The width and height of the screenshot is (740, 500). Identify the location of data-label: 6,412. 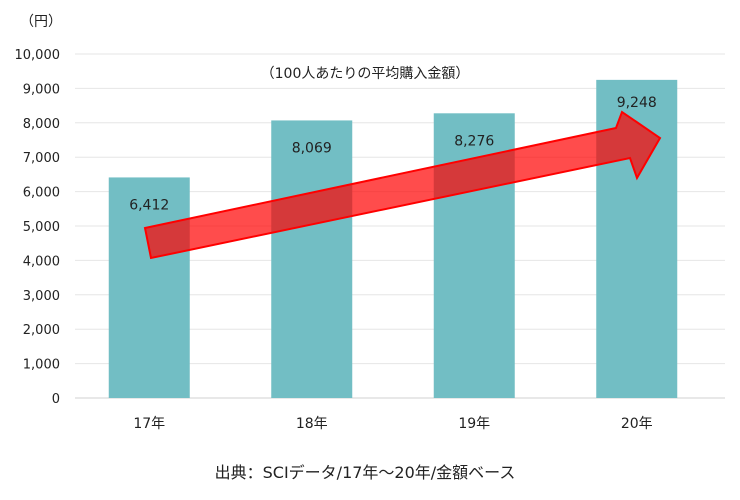
(149, 205).